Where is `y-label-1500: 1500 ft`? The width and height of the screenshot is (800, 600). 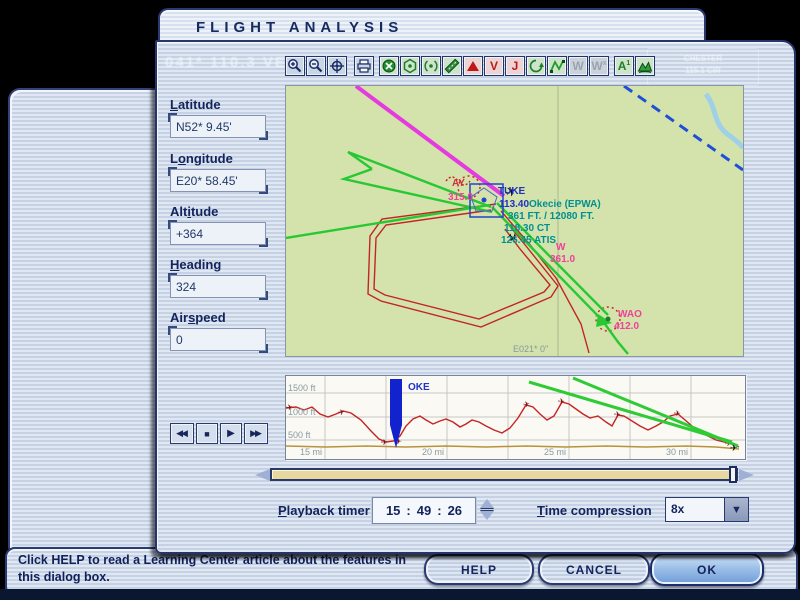
y-label-1500: 1500 ft is located at coordinates (302, 388).